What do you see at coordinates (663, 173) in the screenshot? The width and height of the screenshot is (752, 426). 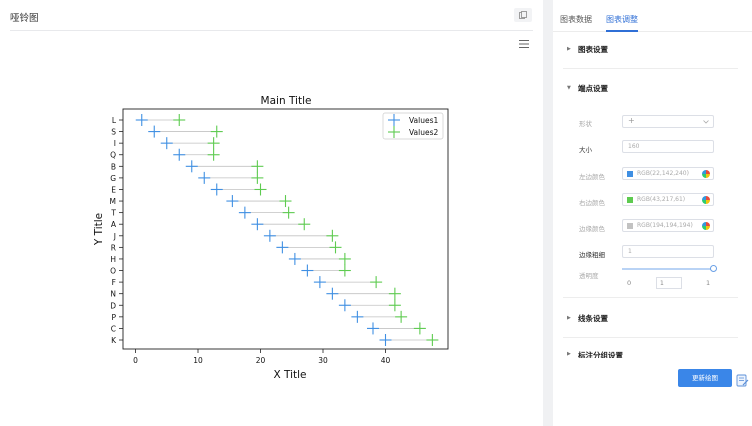 I see `left-color-value: RGB(22,142,240)` at bounding box center [663, 173].